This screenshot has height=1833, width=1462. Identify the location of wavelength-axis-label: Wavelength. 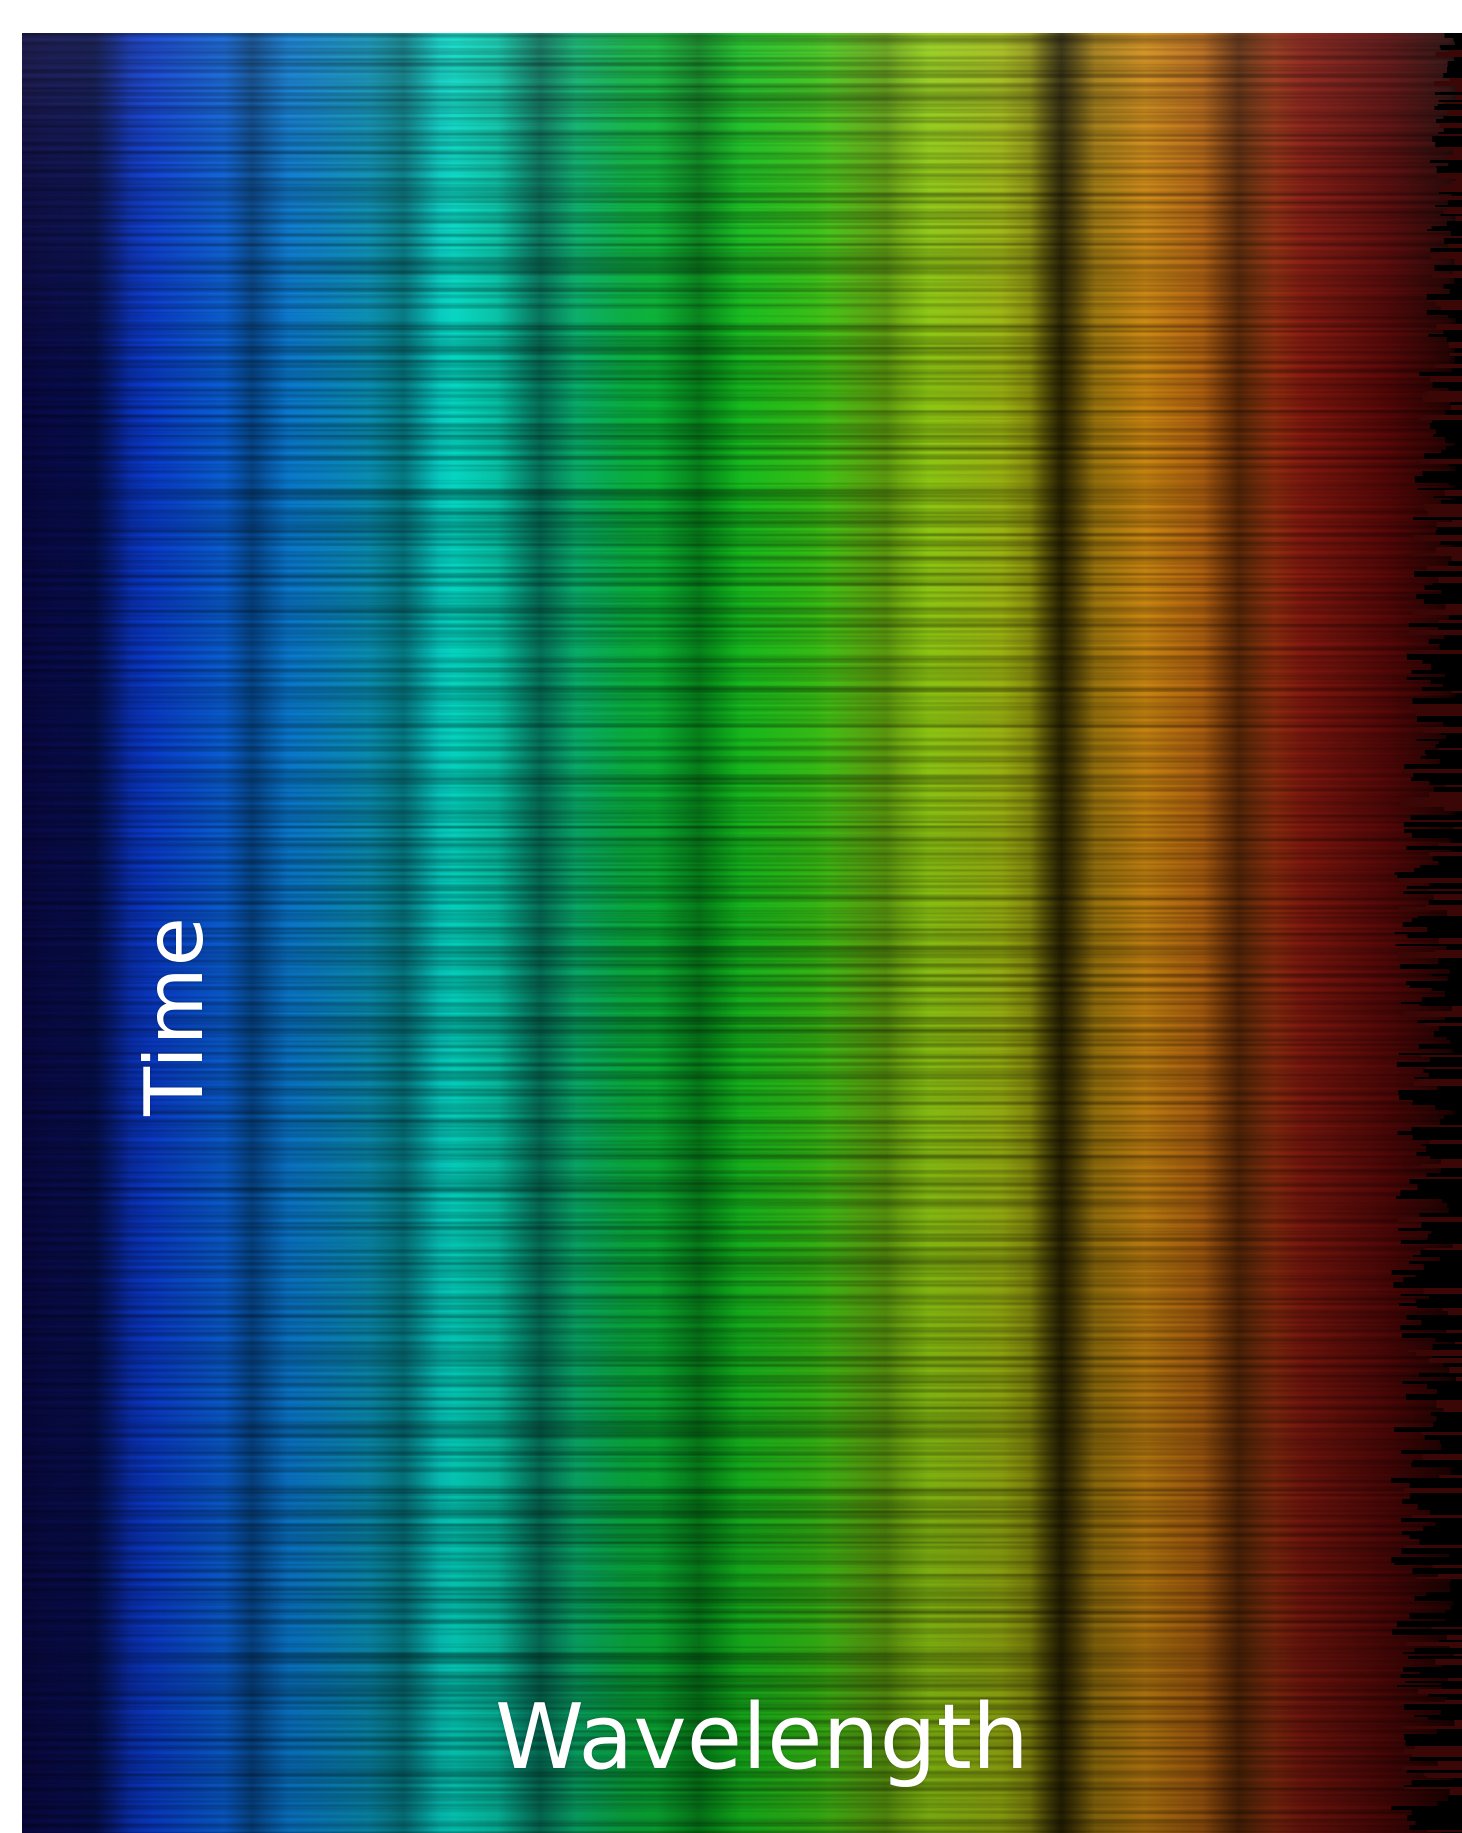
(762, 1737).